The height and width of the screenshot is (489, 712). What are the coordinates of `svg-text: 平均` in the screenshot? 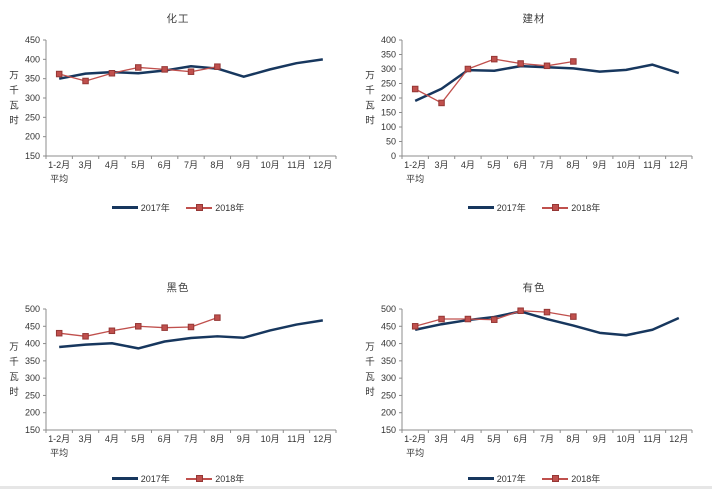 It's located at (415, 178).